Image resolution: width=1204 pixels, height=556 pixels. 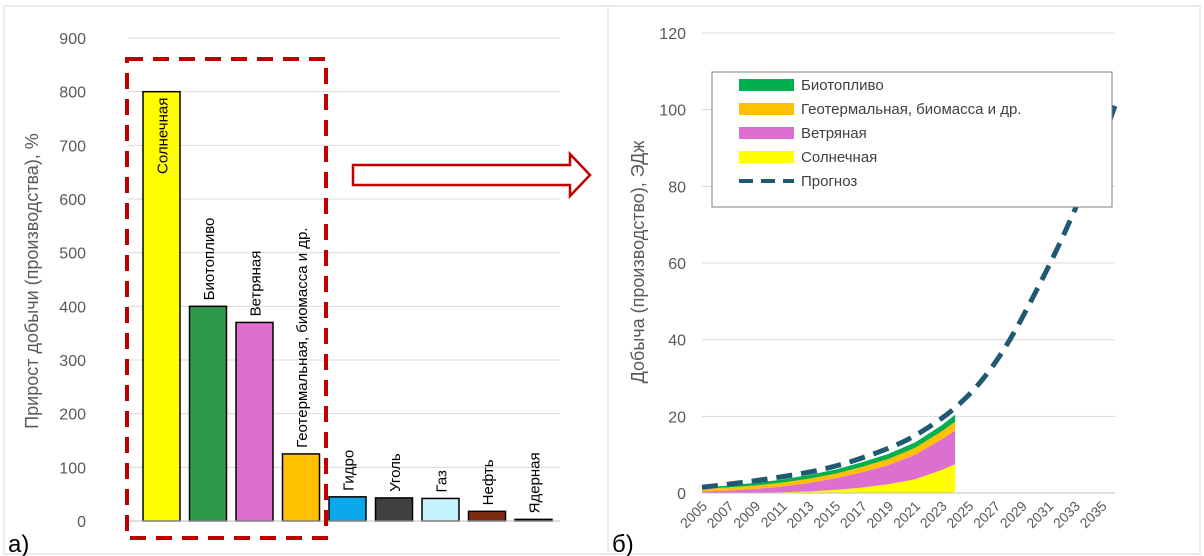 What do you see at coordinates (826, 514) in the screenshot?
I see `right-x-tick-label: 2015` at bounding box center [826, 514].